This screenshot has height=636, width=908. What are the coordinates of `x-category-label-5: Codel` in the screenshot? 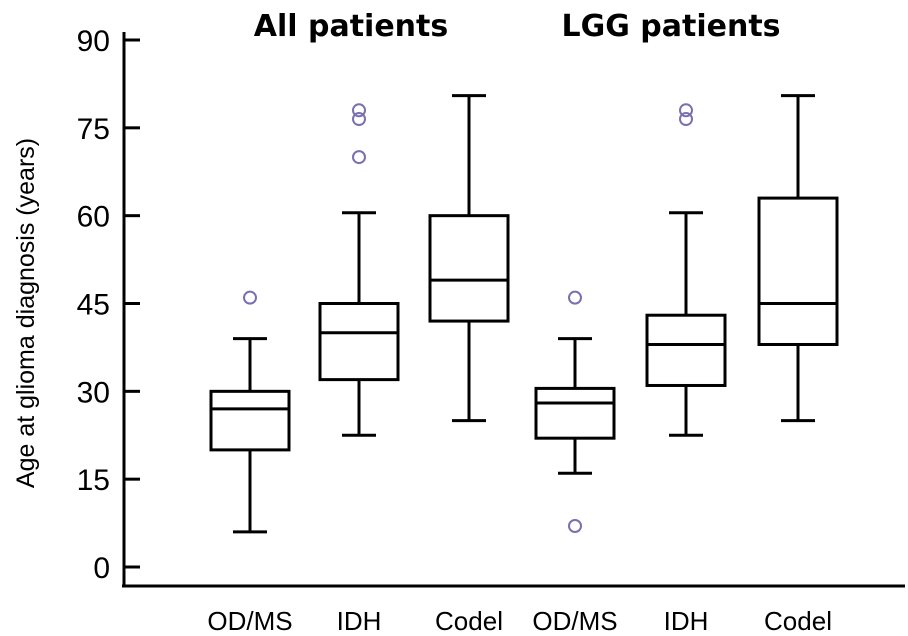 It's located at (798, 621).